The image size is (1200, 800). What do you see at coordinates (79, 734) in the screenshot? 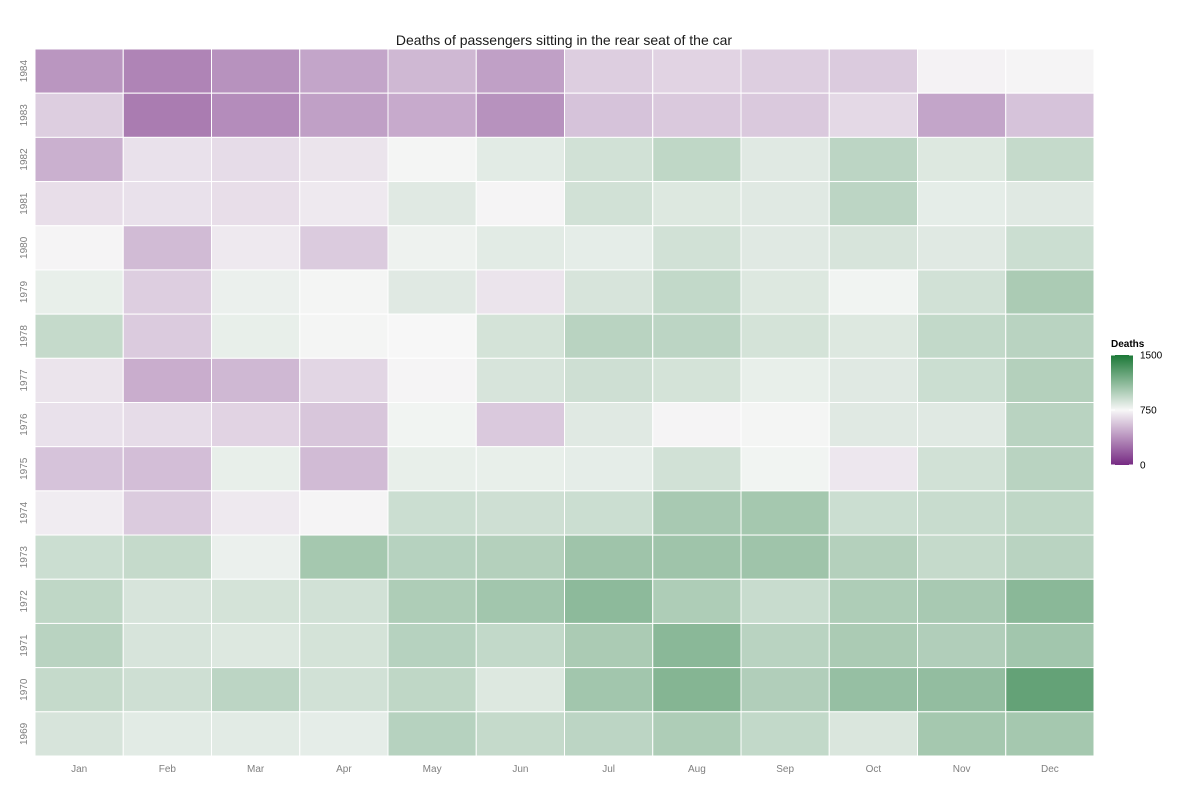
I see `heatmap-cell-1969-Jan` at bounding box center [79, 734].